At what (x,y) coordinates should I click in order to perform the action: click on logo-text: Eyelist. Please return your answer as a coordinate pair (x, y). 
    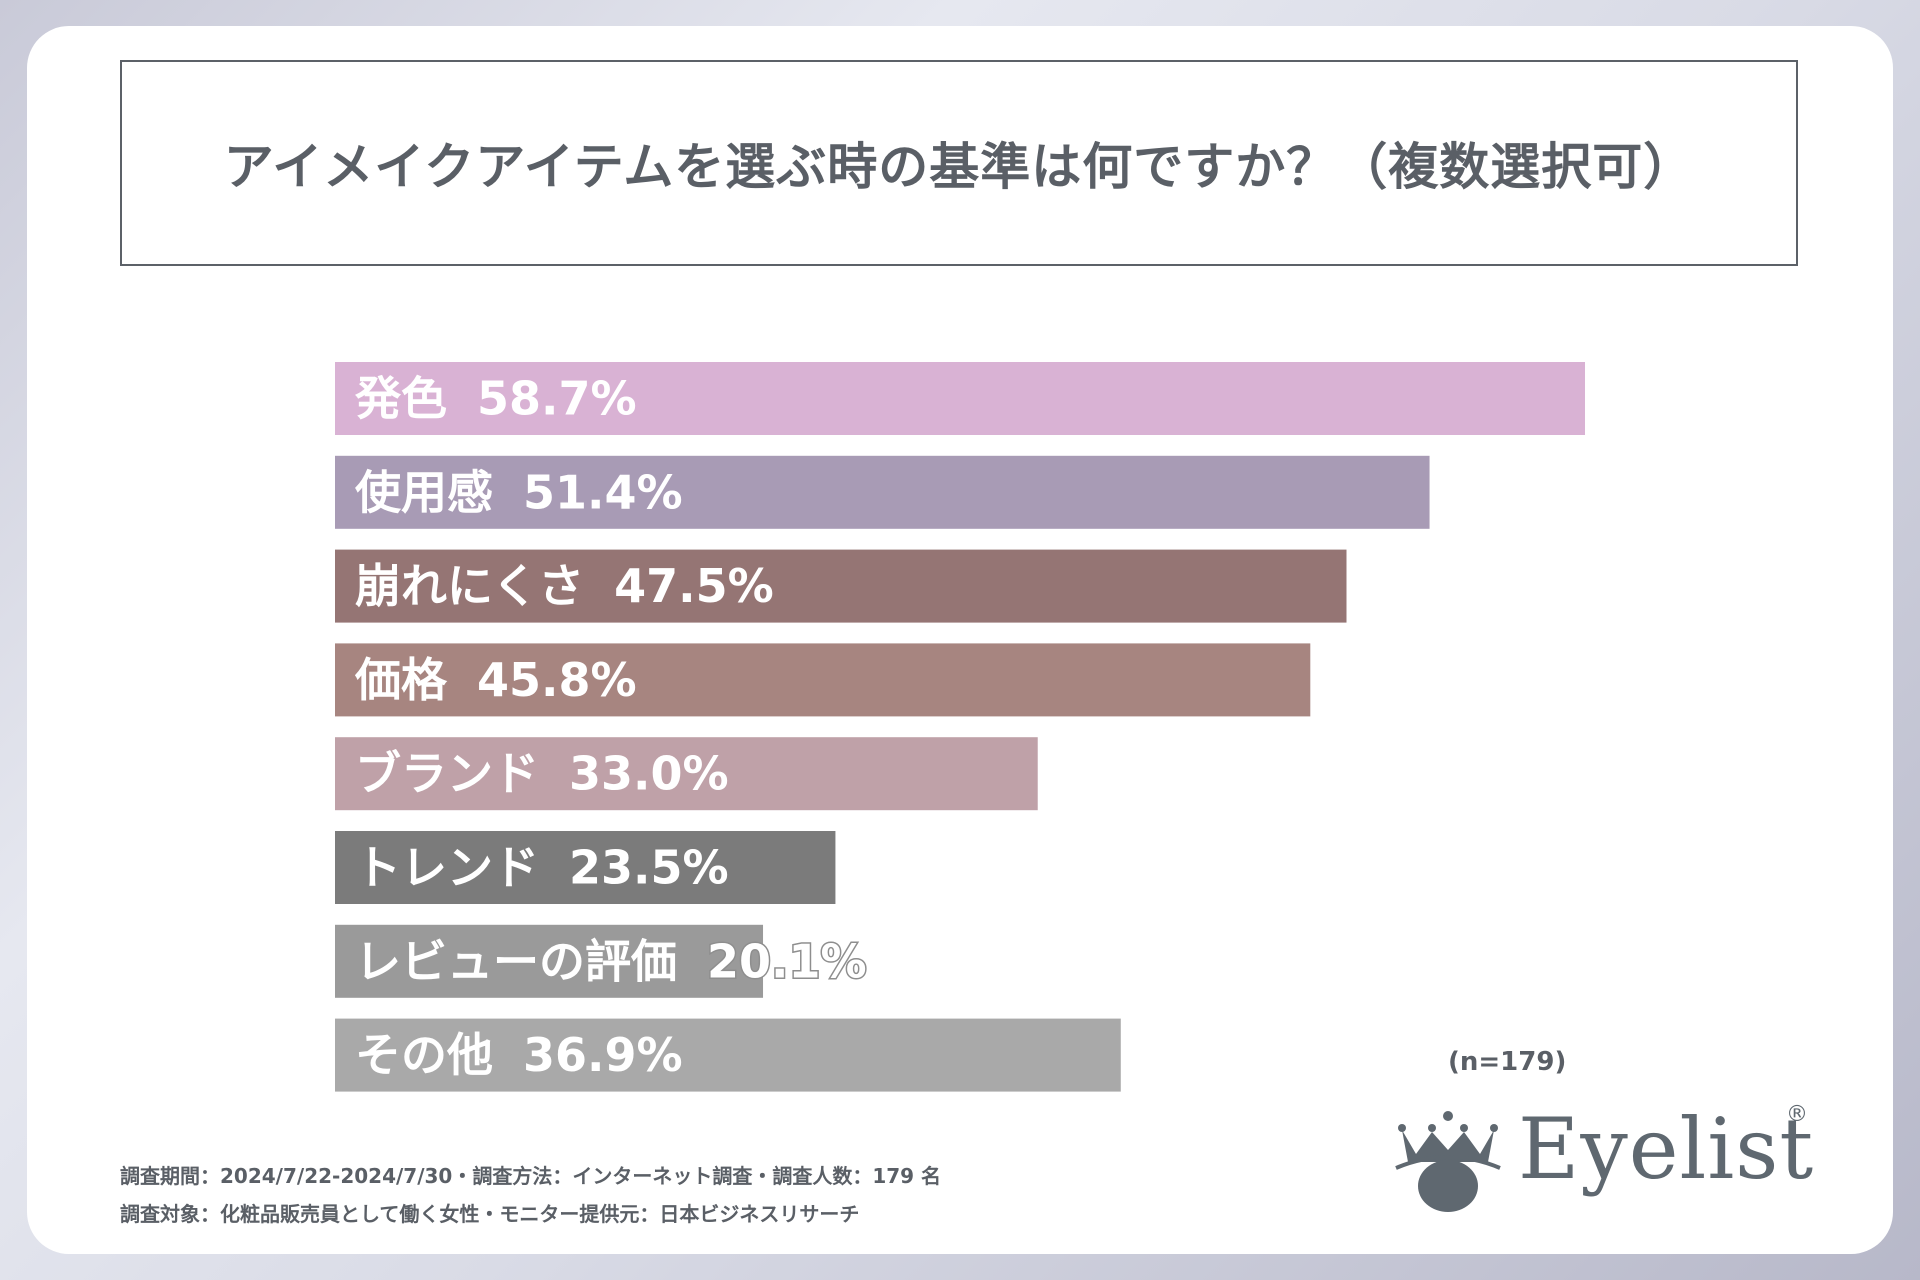
    Looking at the image, I should click on (1666, 1149).